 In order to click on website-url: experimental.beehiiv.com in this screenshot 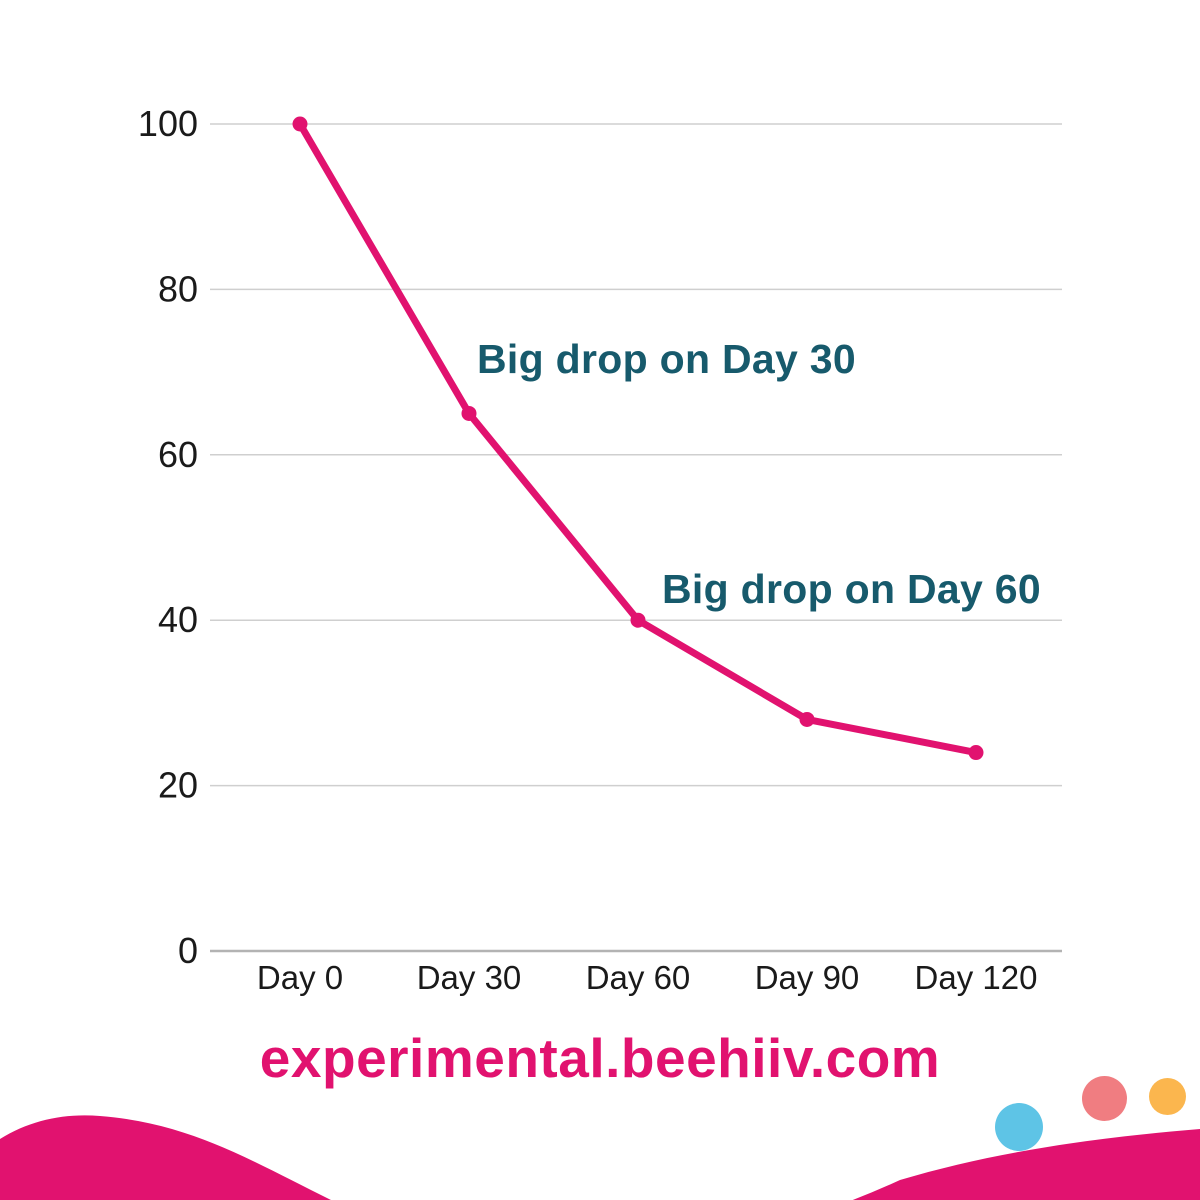, I will do `click(600, 1058)`.